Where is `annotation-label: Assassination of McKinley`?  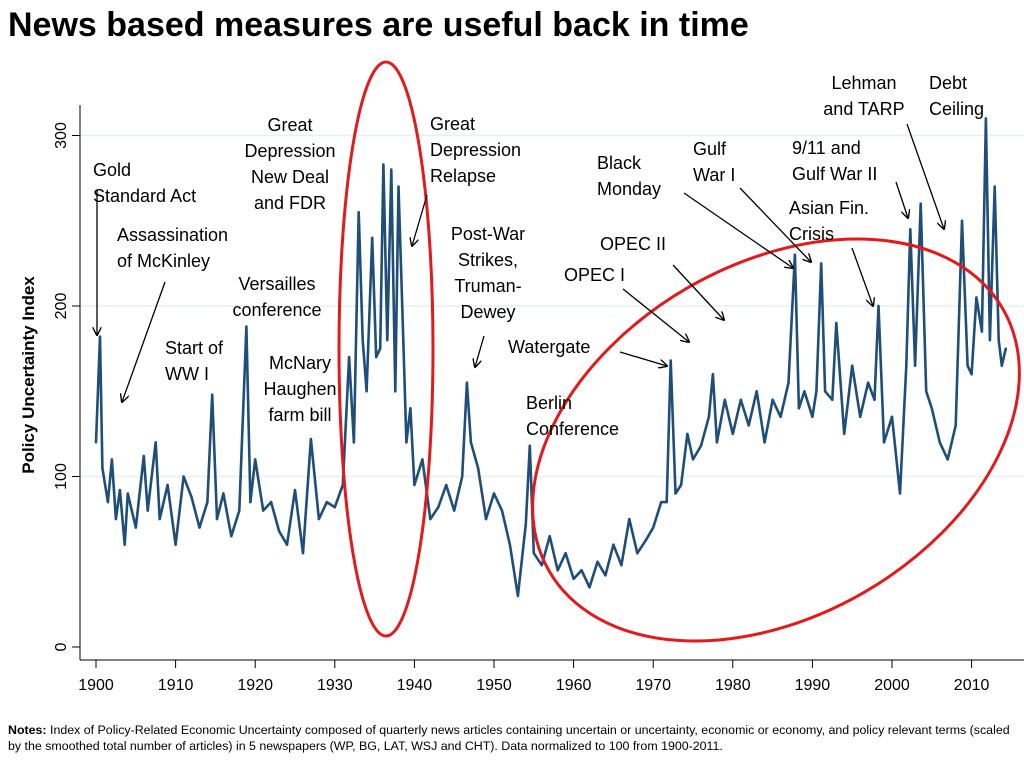
annotation-label: Assassination of McKinley is located at coordinates (172, 248).